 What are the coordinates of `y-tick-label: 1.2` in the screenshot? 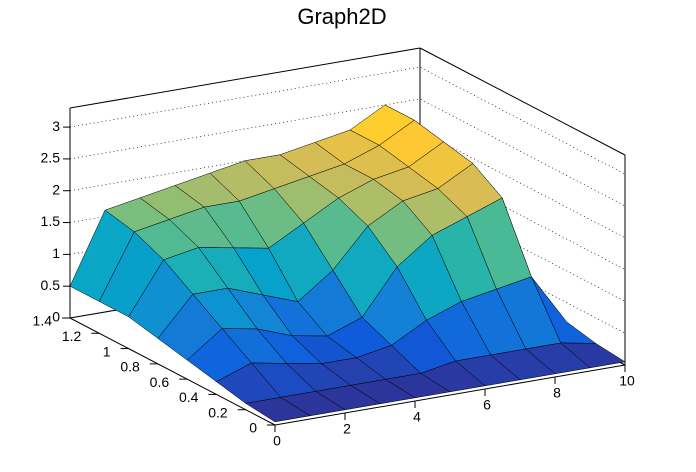 It's located at (72, 336).